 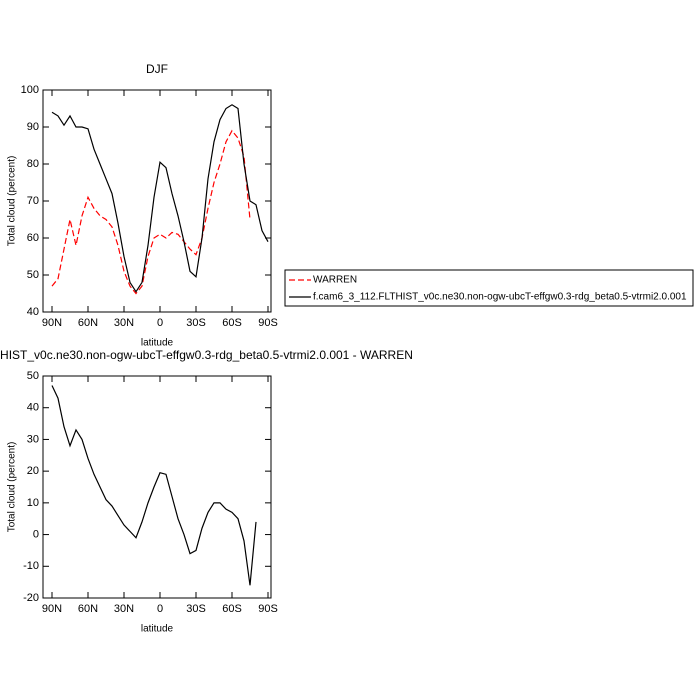 I want to click on legend-box, so click(x=489, y=288).